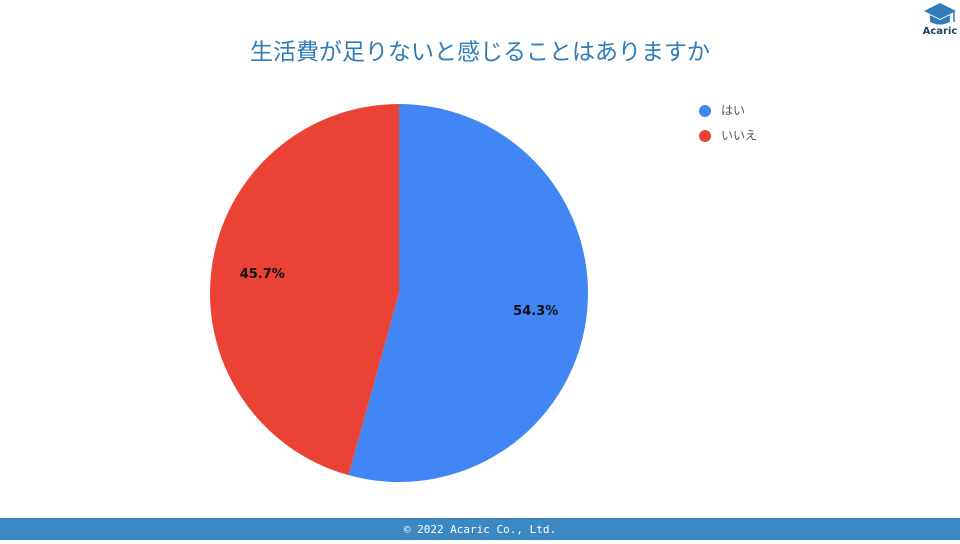 Image resolution: width=960 pixels, height=544 pixels. I want to click on legend-label: いいえ, so click(739, 136).